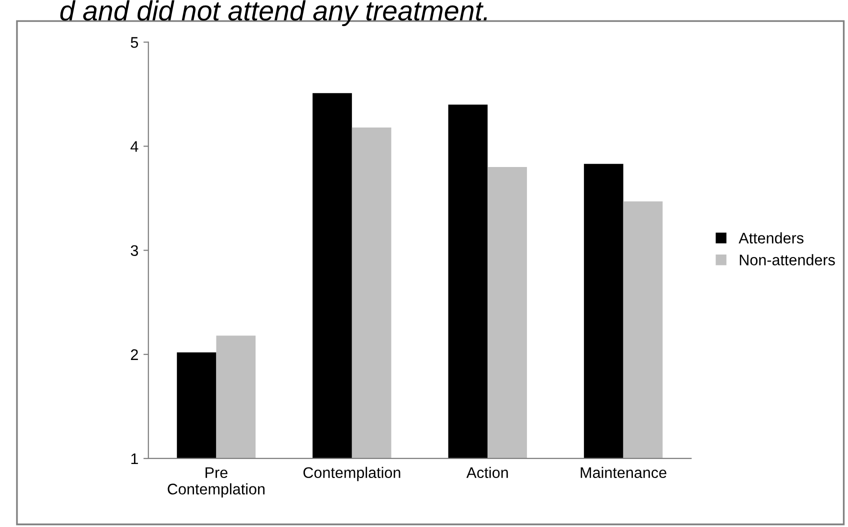 The height and width of the screenshot is (527, 848). I want to click on chart-title: d and did not attend any treatment., so click(273, 13).